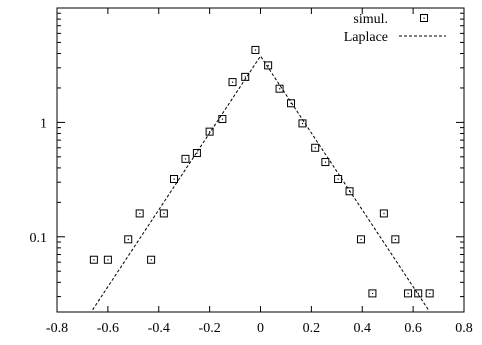  What do you see at coordinates (57, 328) in the screenshot?
I see `x-tick-label: -0.8` at bounding box center [57, 328].